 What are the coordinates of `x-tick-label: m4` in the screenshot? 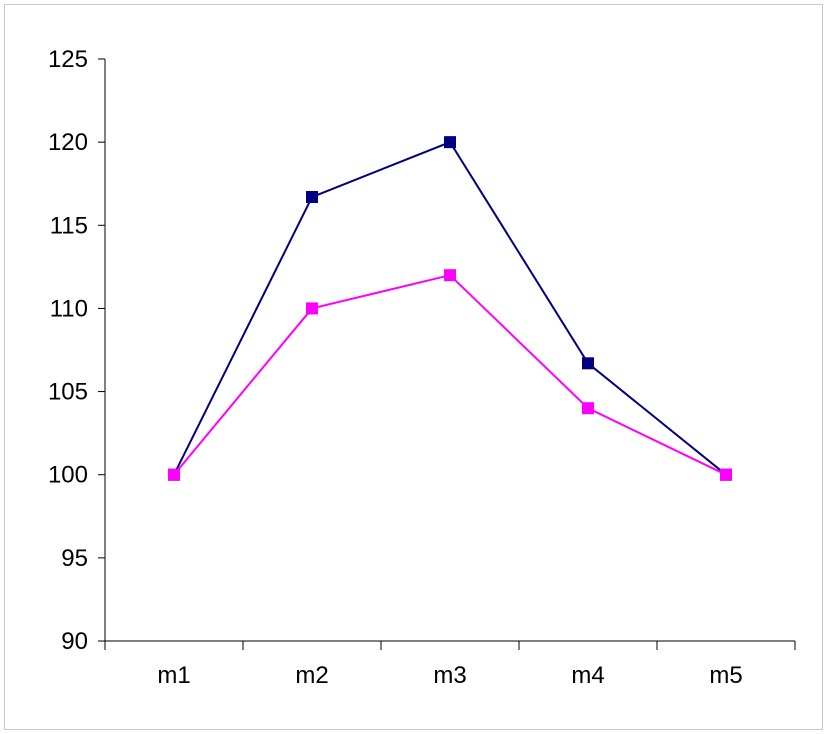 It's located at (587, 675).